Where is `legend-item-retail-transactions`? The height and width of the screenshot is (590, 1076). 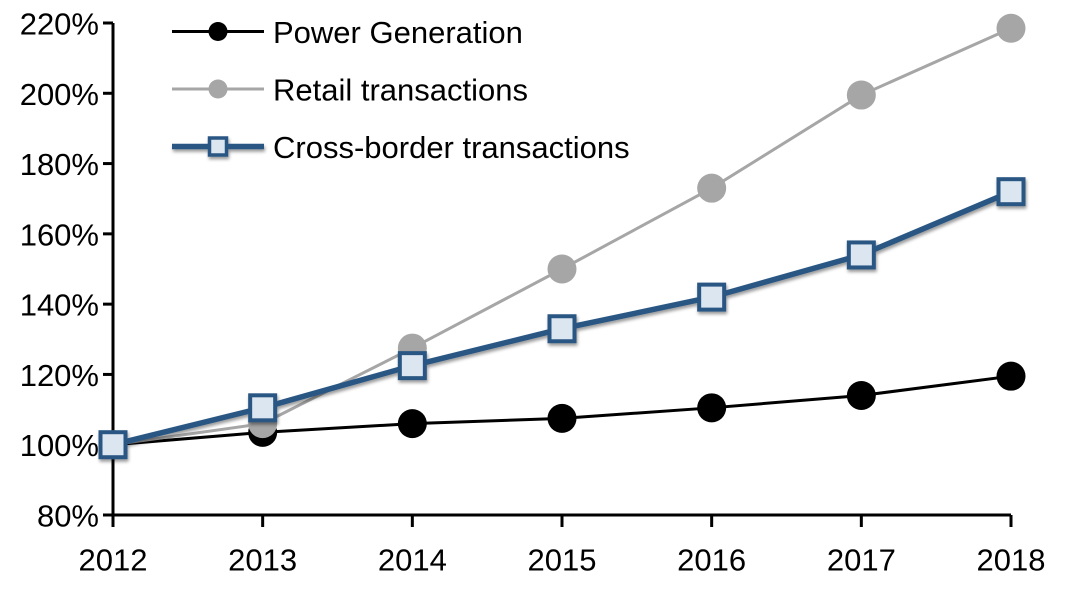
legend-item-retail-transactions is located at coordinates (218, 89).